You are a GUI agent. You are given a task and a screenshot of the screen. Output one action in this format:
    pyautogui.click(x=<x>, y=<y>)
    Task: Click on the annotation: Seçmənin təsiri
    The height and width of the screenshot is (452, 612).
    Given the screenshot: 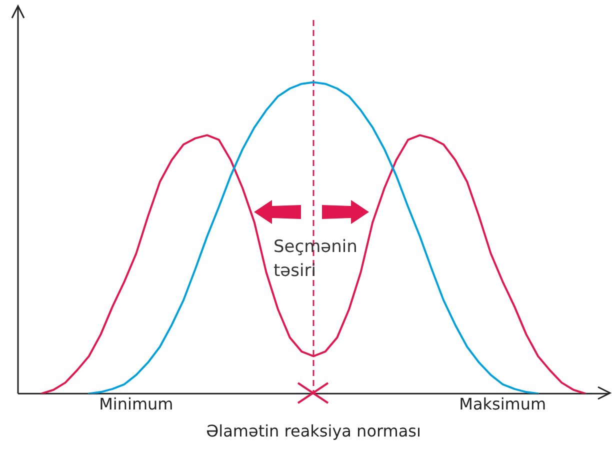 What is the action you would take?
    pyautogui.click(x=316, y=259)
    